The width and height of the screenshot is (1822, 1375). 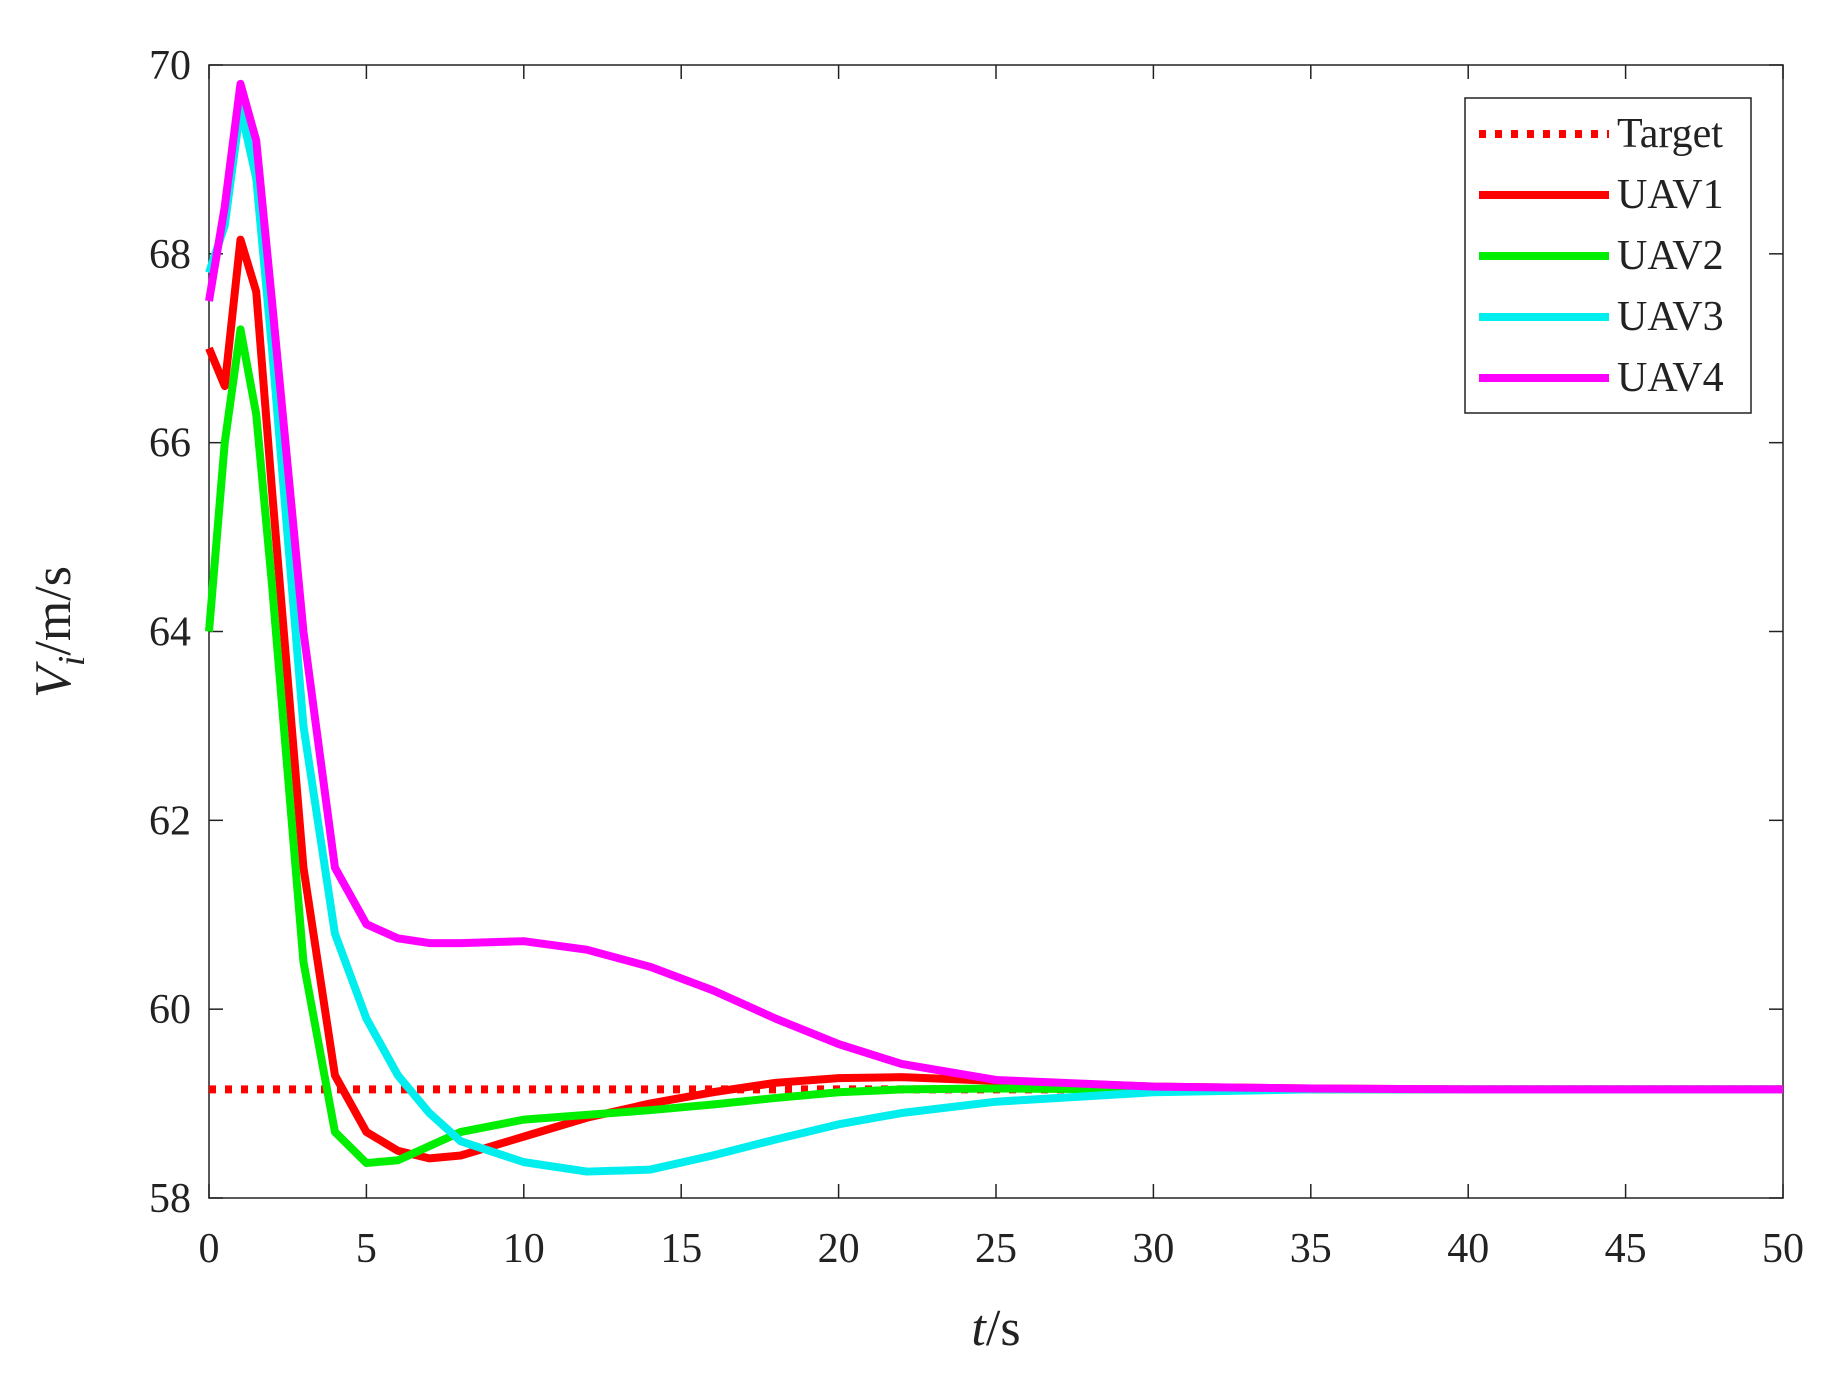 What do you see at coordinates (524, 1249) in the screenshot?
I see `x-tick-label: 10` at bounding box center [524, 1249].